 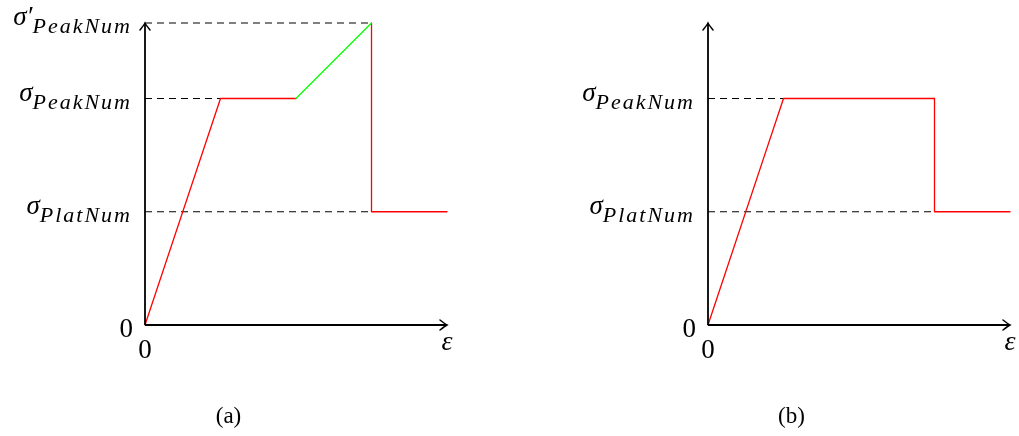 I want to click on text: (a), so click(x=228, y=415).